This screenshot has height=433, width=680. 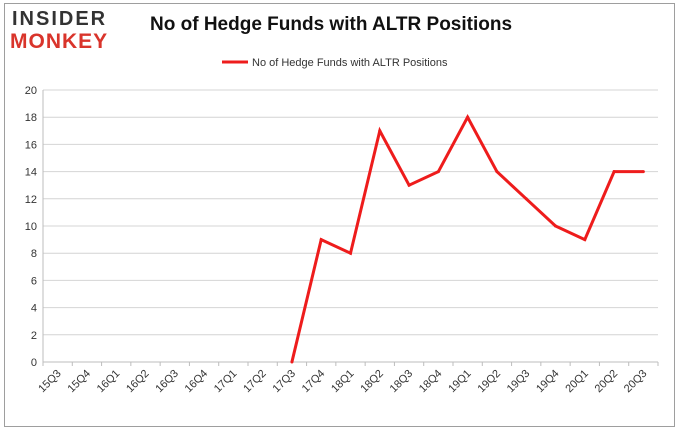 I want to click on insider-monkey-logo: INSIDER MONKEY, so click(x=70, y=31).